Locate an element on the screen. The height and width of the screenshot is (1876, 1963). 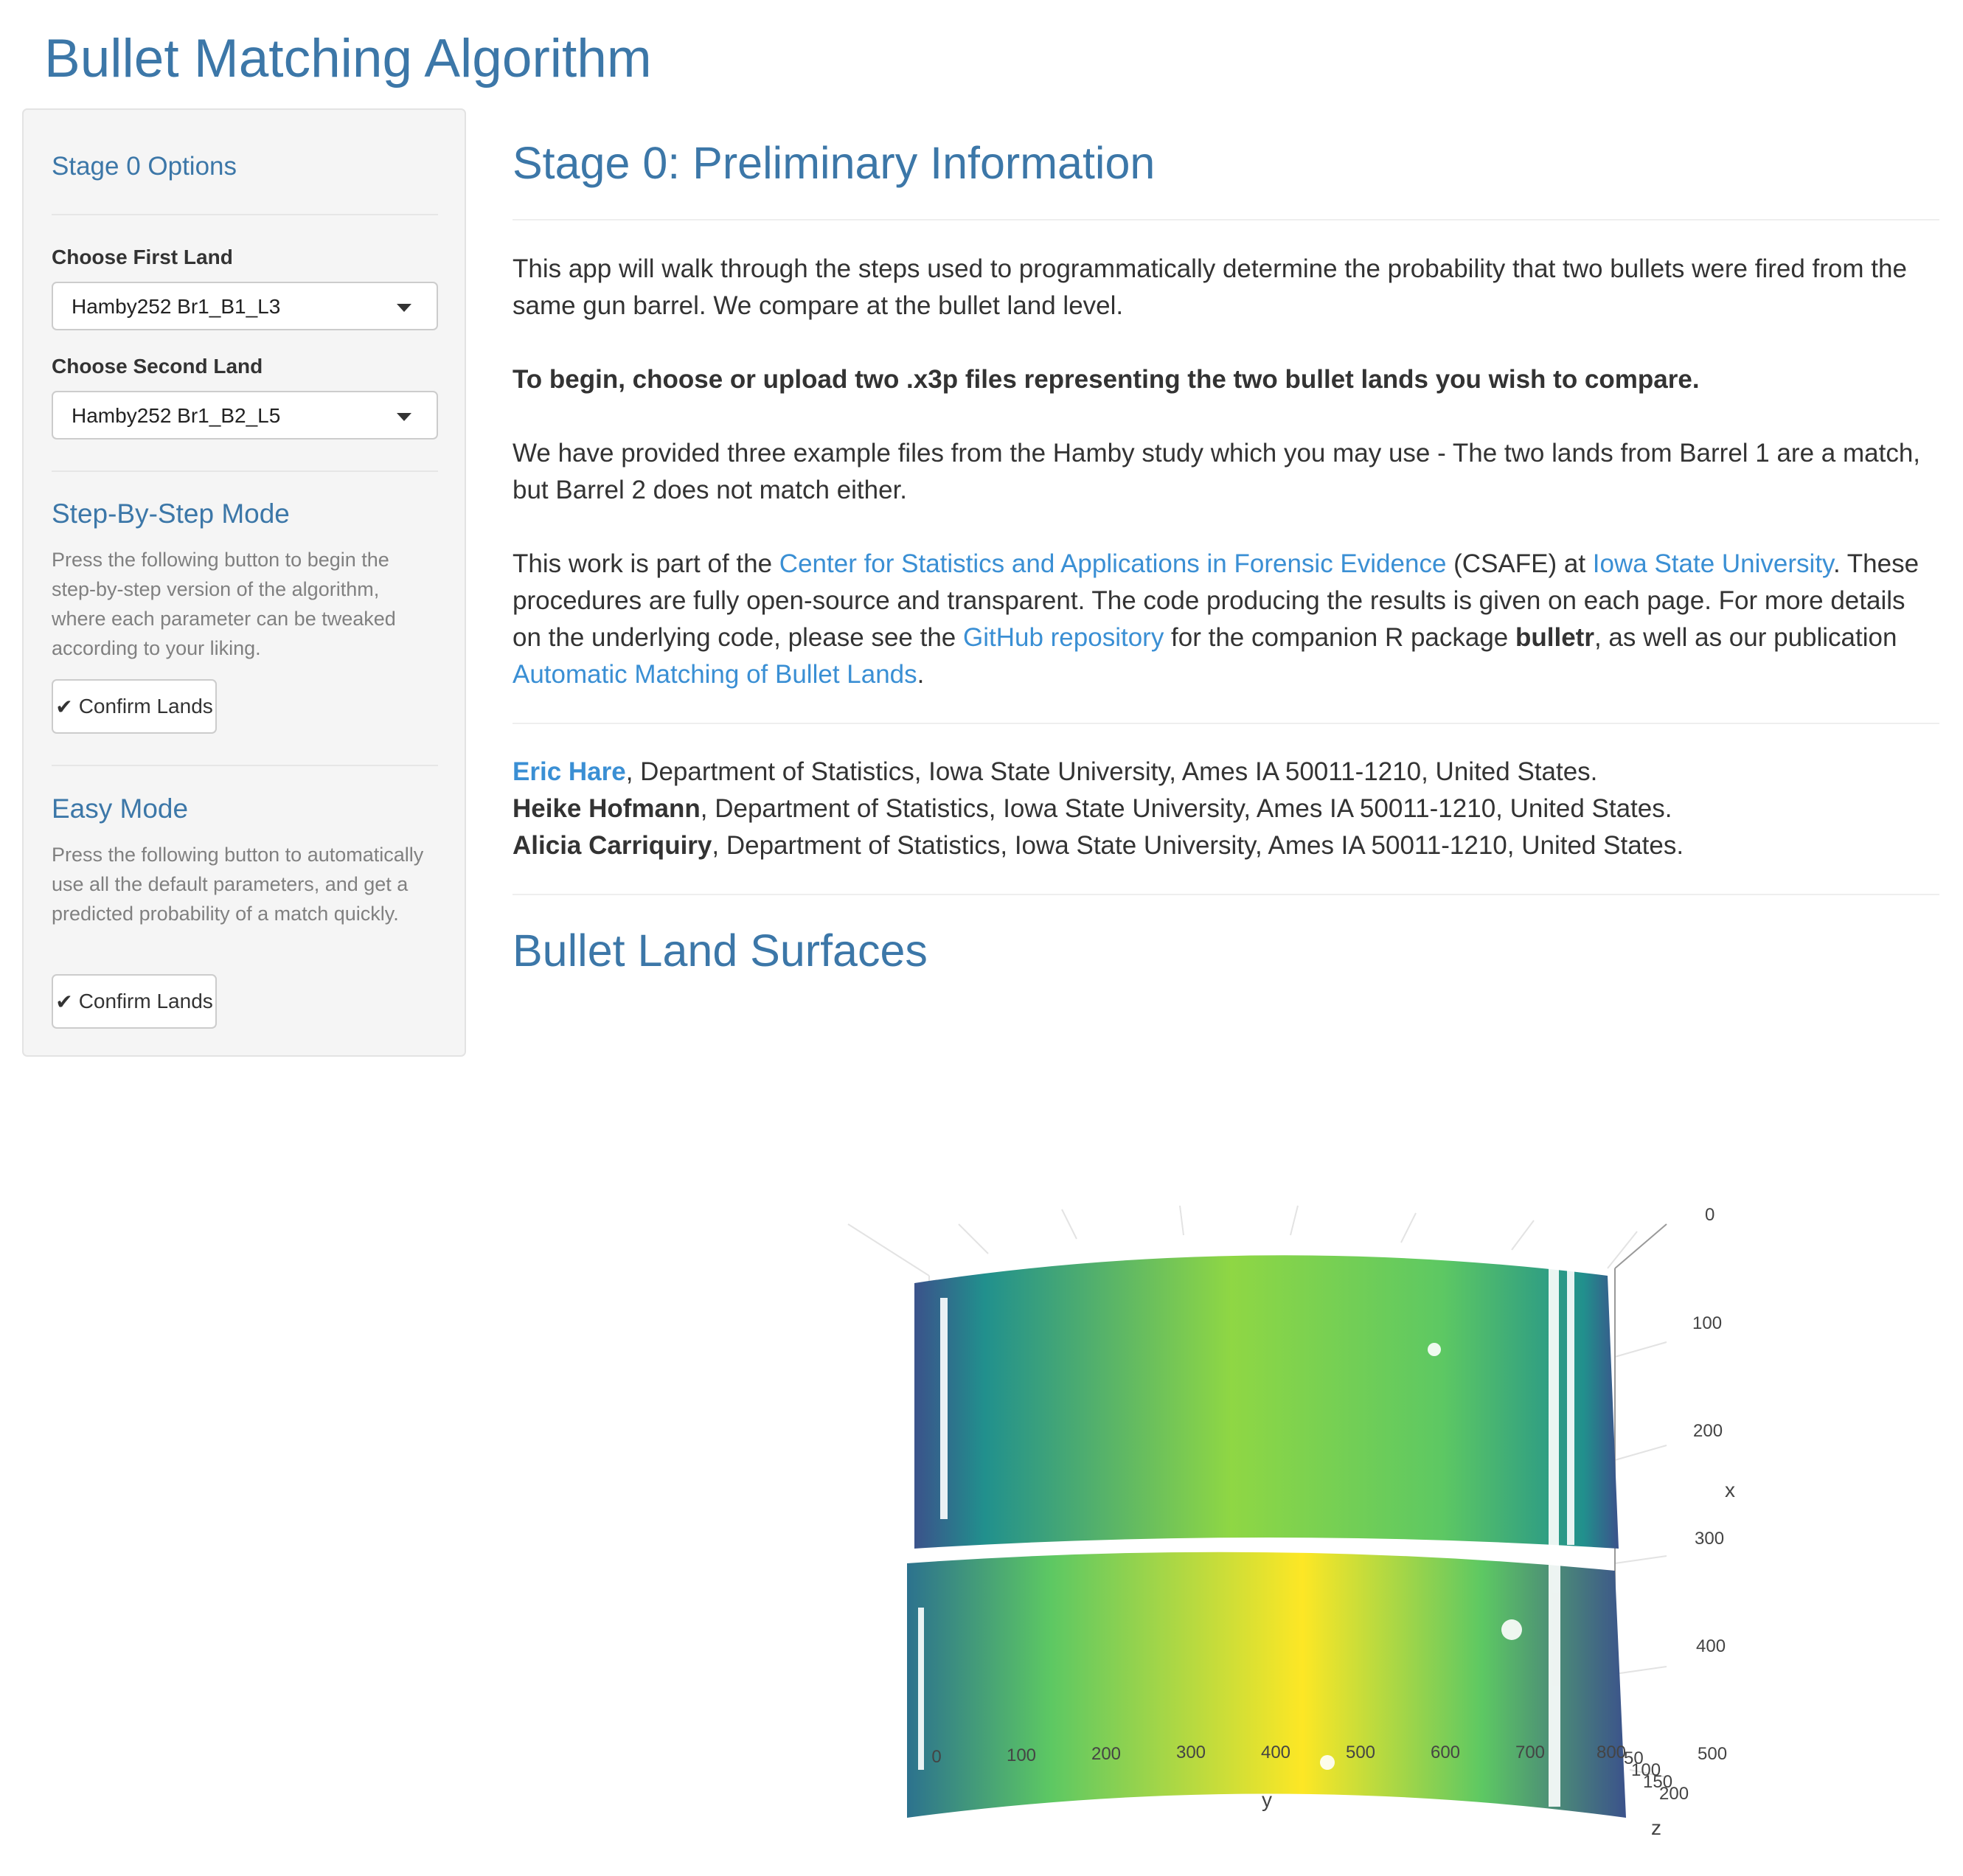
app-title: Bullet Matching Algorithm is located at coordinates (348, 58).